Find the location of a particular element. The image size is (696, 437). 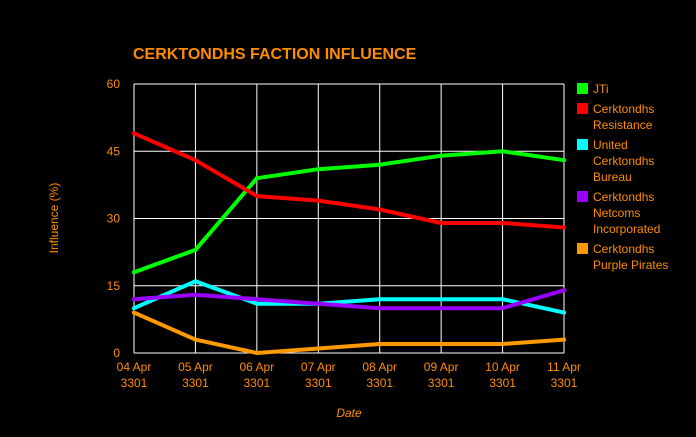

y-tick-label: 30 is located at coordinates (114, 219).